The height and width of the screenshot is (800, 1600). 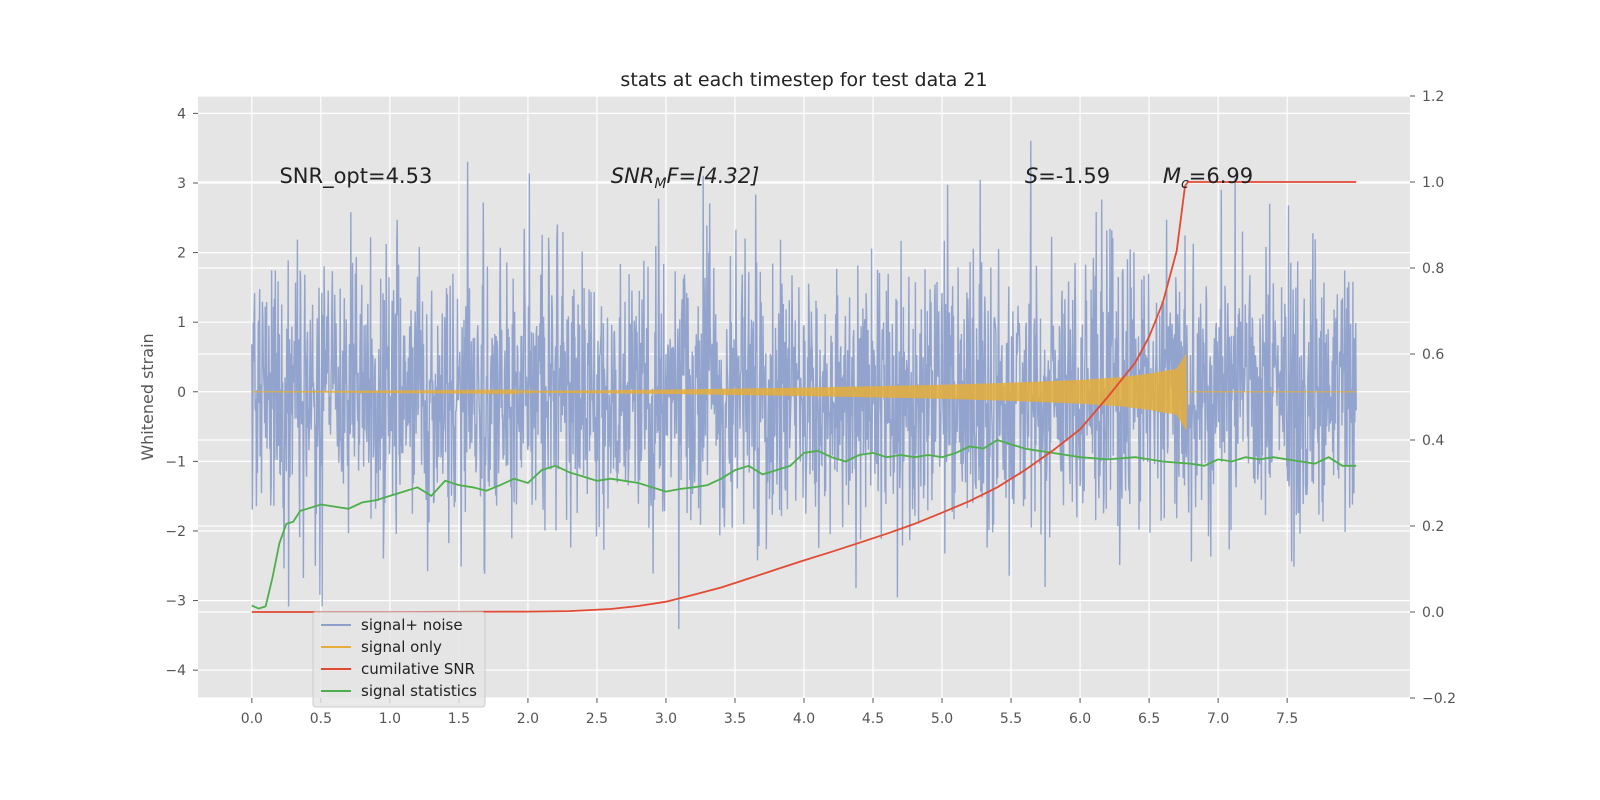 I want to click on x-tick-label: 6.0, so click(x=1080, y=719).